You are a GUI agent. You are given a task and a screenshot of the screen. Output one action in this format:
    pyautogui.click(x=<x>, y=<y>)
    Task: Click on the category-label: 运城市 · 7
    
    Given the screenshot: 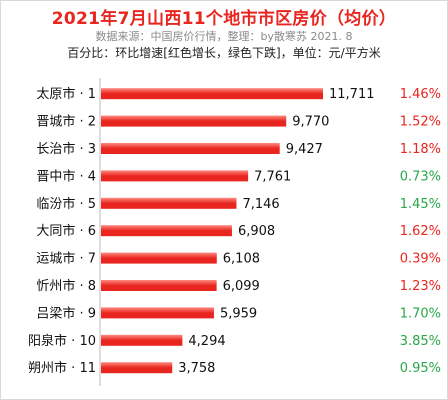 What is the action you would take?
    pyautogui.click(x=66, y=259)
    